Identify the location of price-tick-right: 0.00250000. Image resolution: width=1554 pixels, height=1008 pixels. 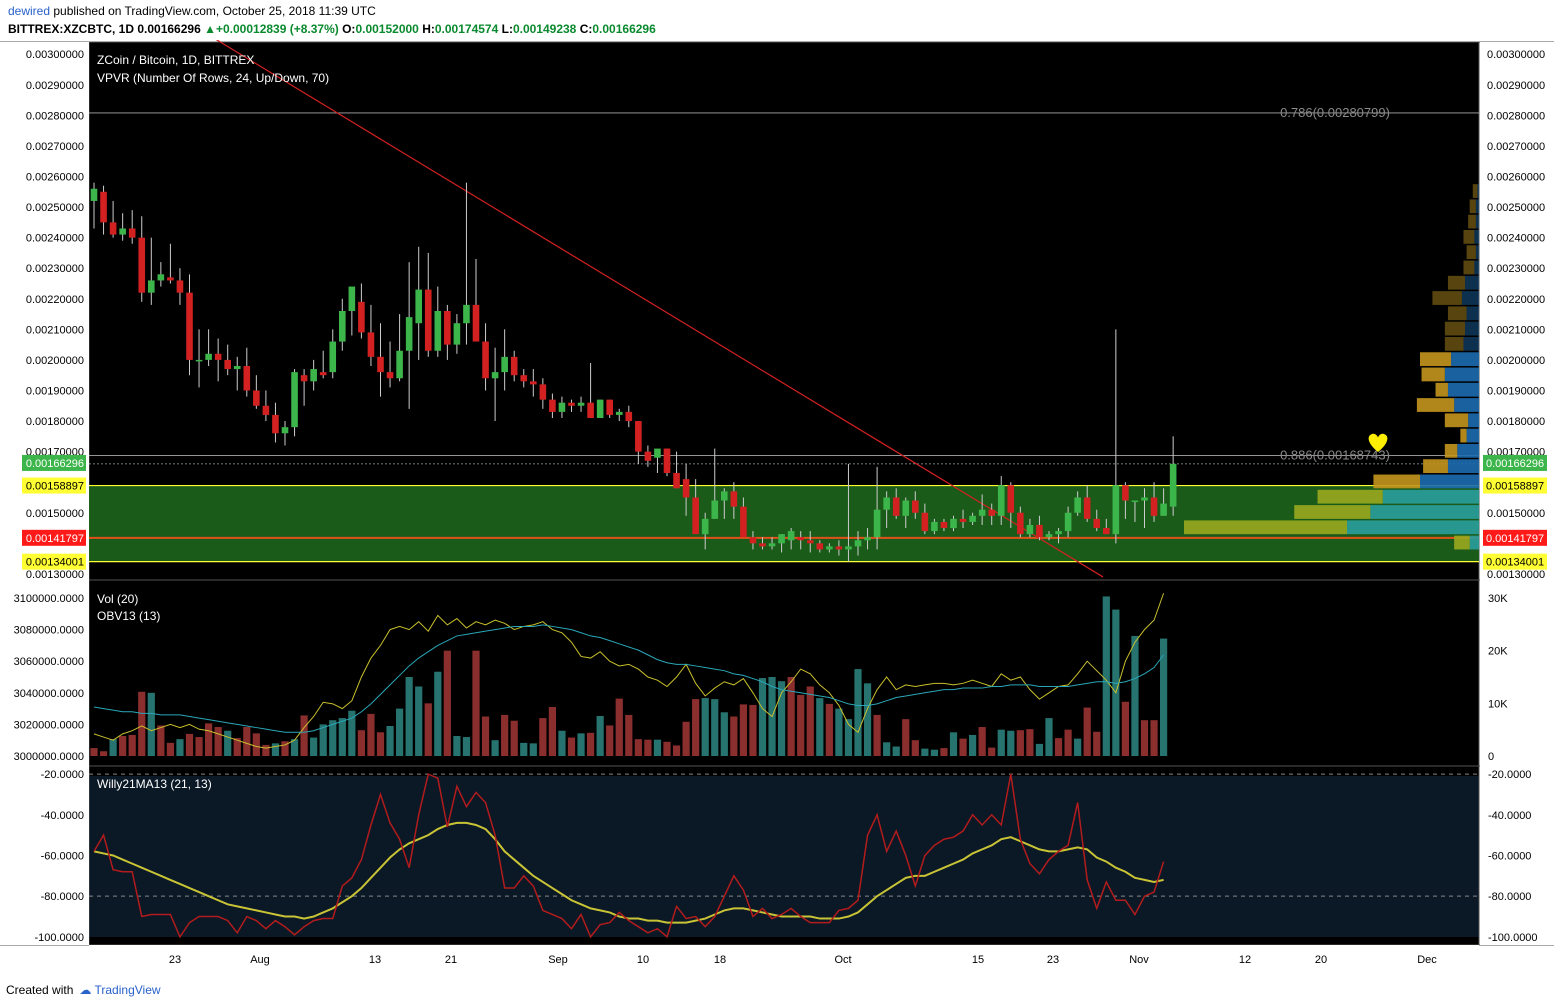
(1516, 208).